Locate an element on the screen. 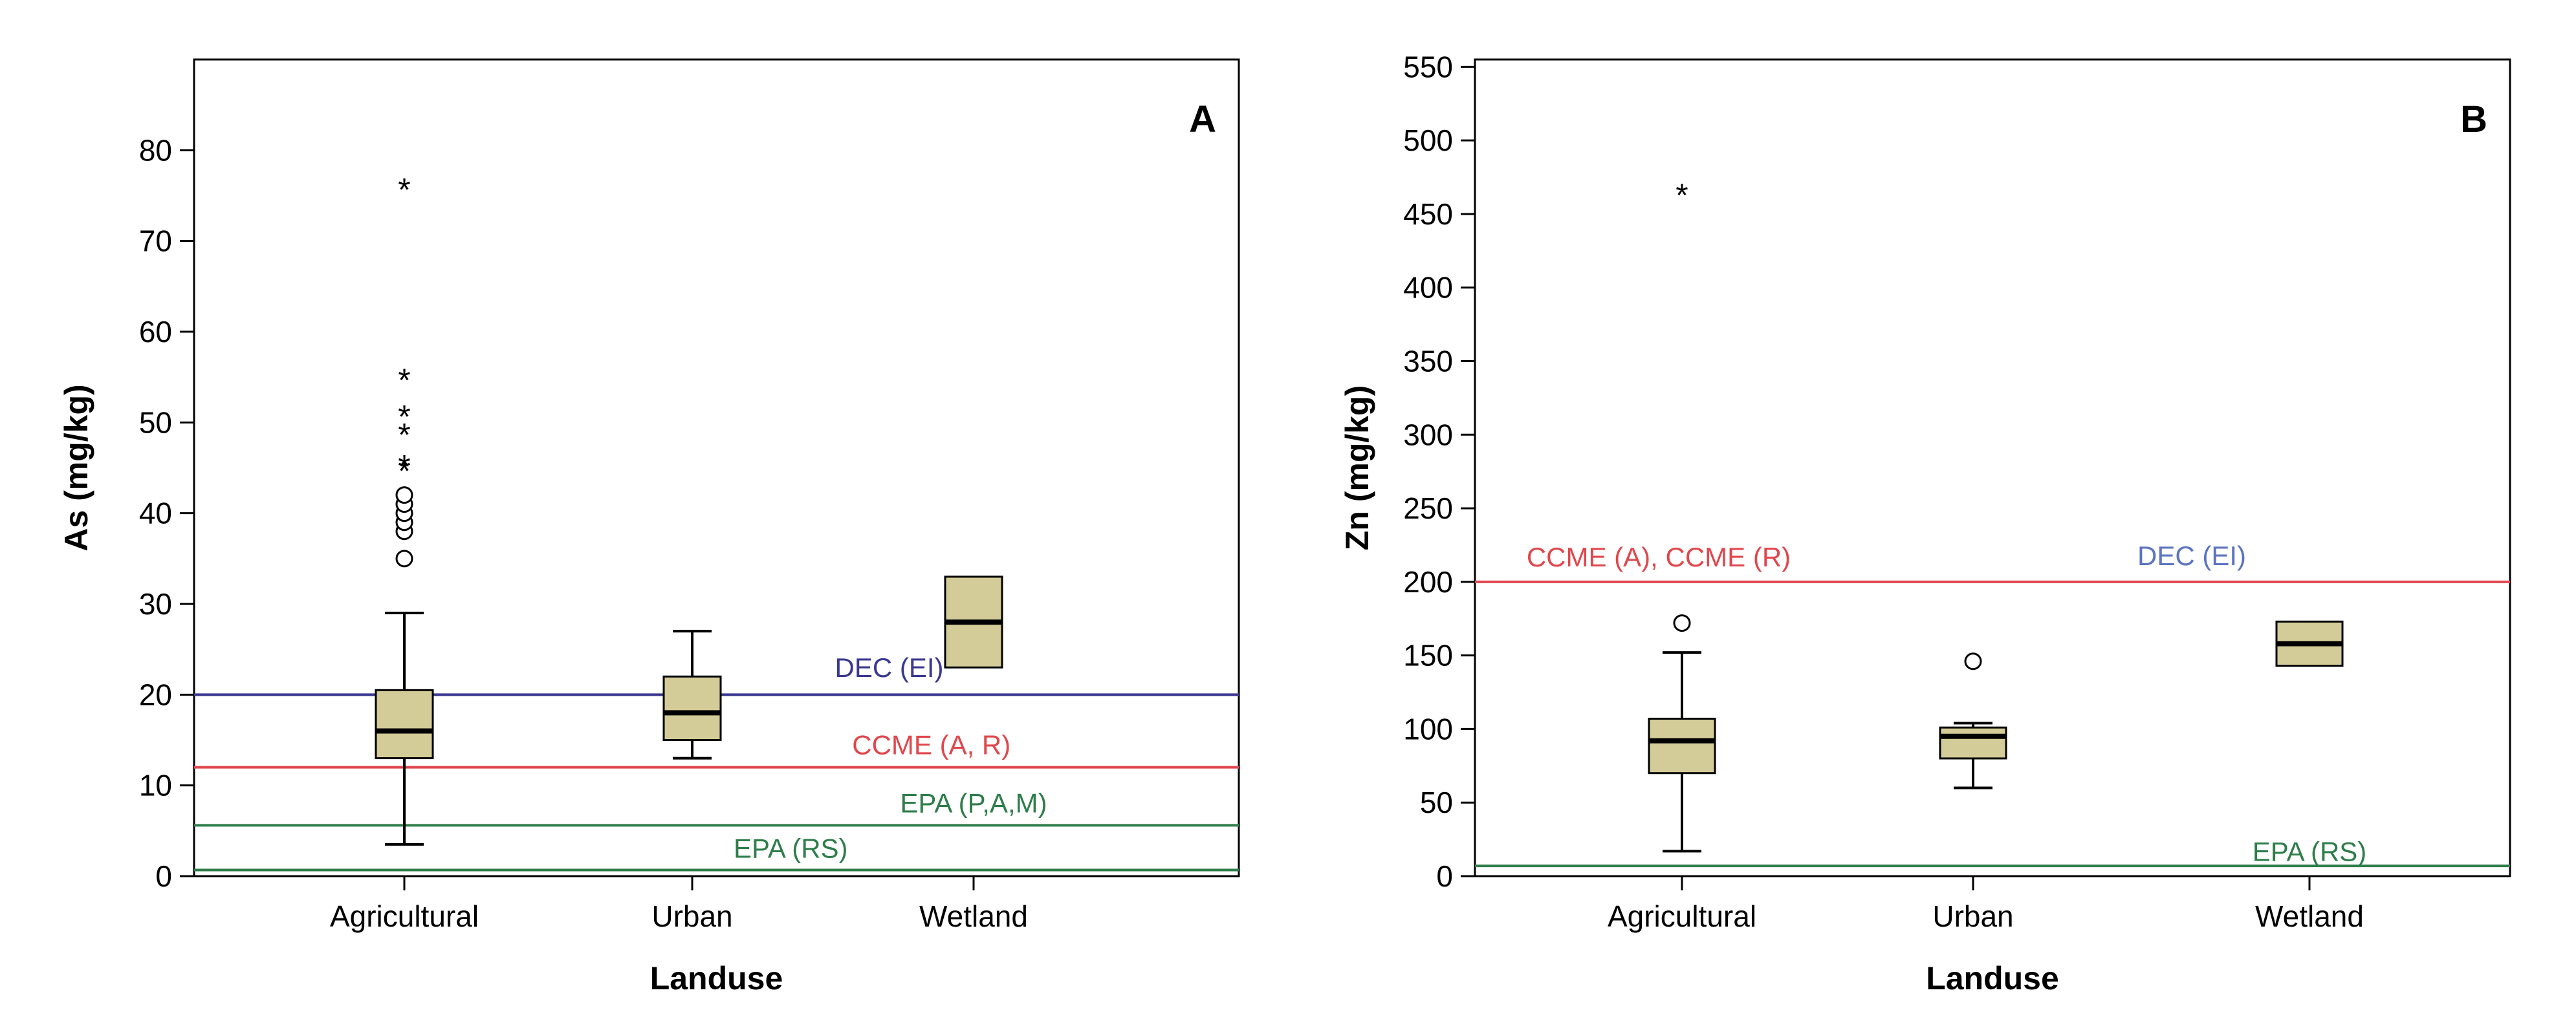  y-tick-label: 60 is located at coordinates (155, 332).